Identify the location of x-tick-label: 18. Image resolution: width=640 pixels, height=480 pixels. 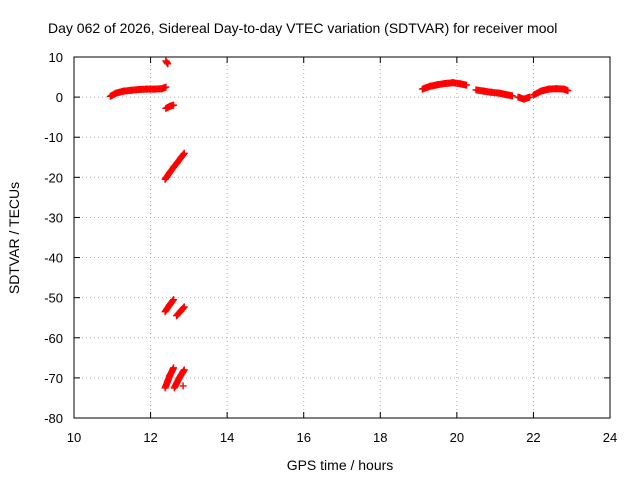
(380, 437).